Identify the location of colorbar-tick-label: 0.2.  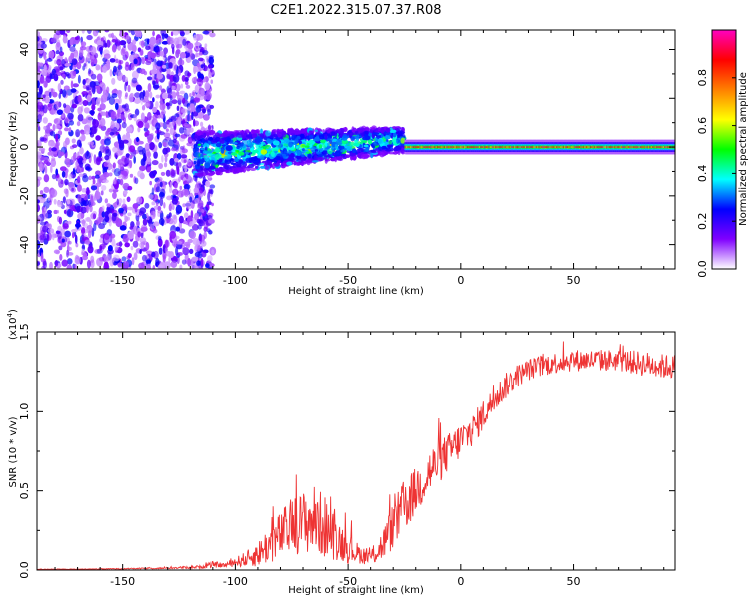
(702, 221).